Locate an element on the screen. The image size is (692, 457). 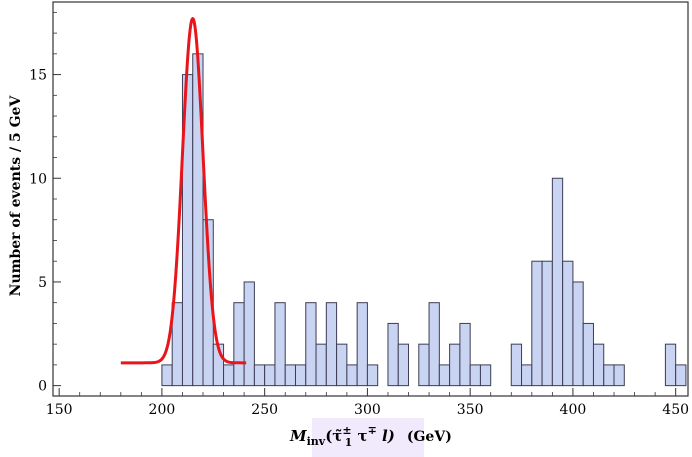
y-axis-title: Number of events / 5 GeV is located at coordinates (16, 196).